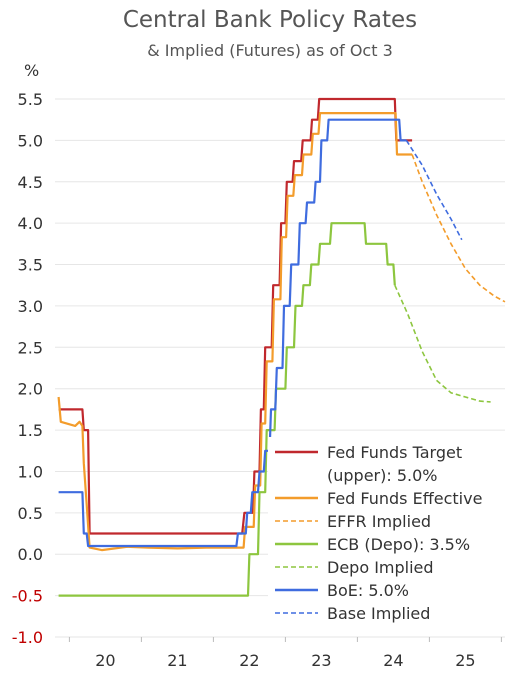  What do you see at coordinates (30, 389) in the screenshot?
I see `y-tick-label: 2.0` at bounding box center [30, 389].